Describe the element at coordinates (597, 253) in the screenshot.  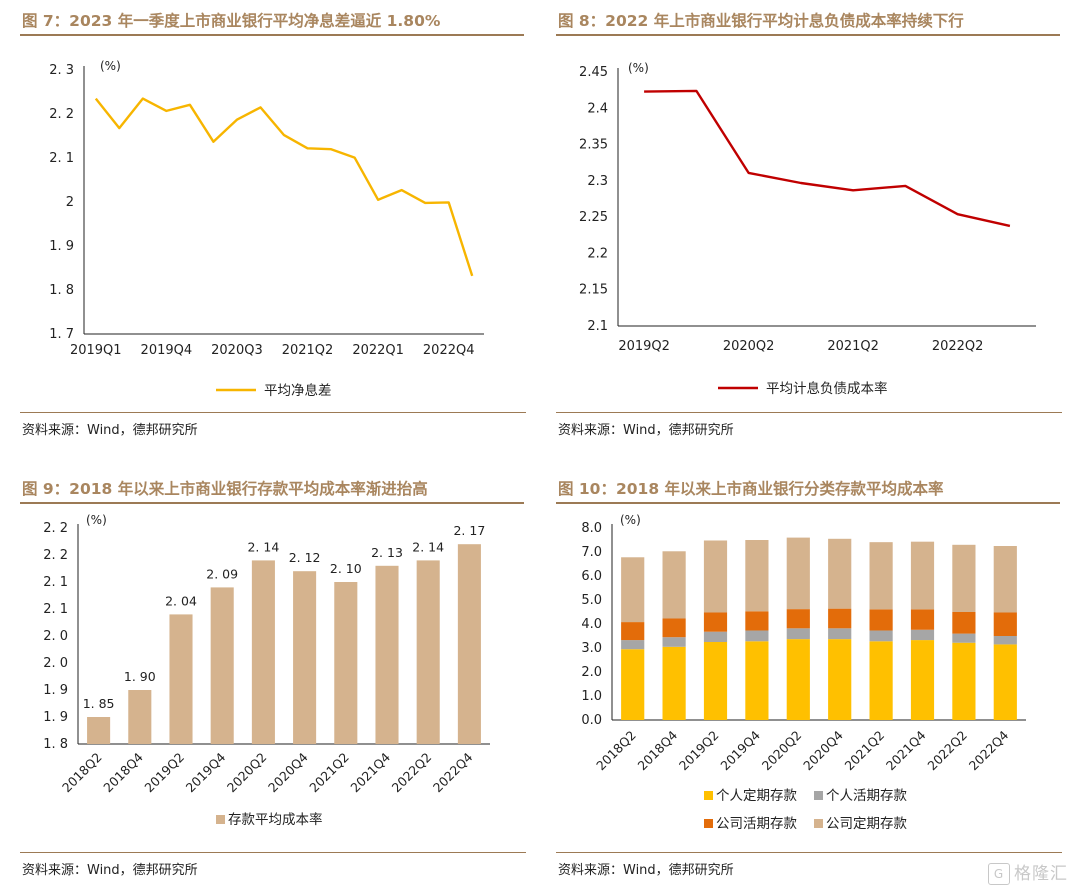
I see `y-tick-label: 2.2` at that location.